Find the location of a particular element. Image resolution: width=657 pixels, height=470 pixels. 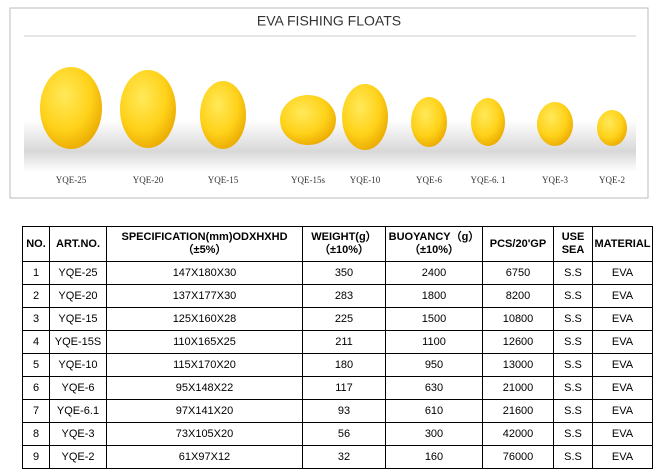

table-cell: 10800 is located at coordinates (518, 319).